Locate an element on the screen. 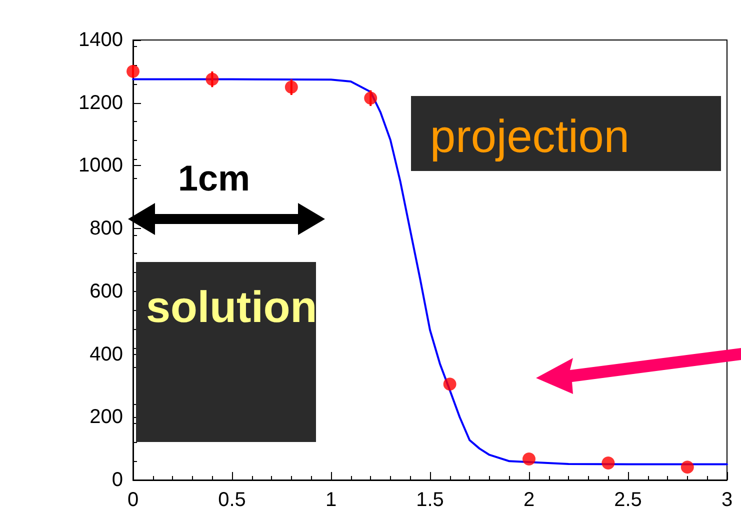 The width and height of the screenshot is (741, 527). y-tick-label: 0 is located at coordinates (117, 480).